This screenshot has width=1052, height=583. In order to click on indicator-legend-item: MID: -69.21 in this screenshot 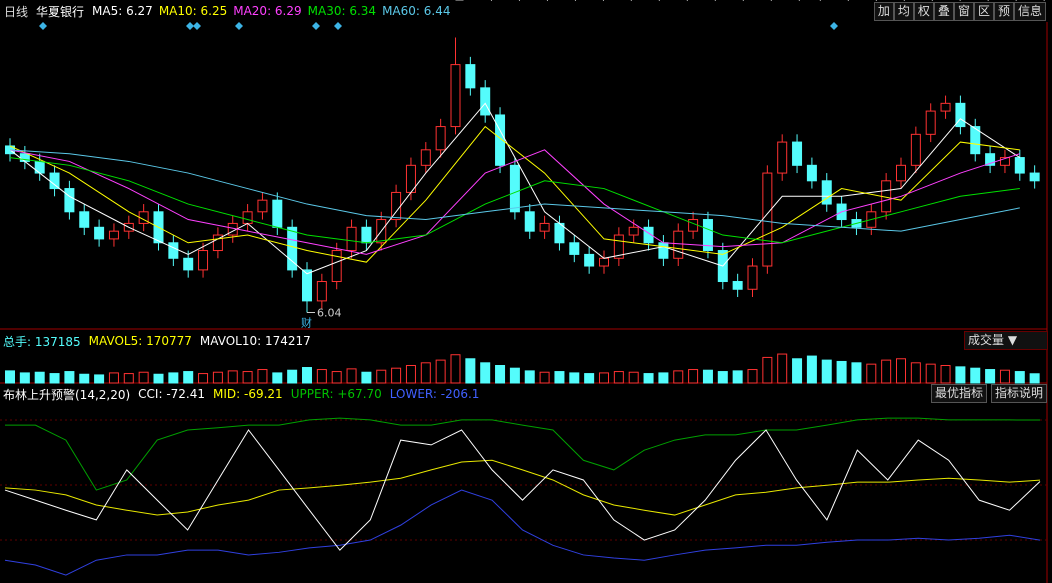, I will do `click(248, 394)`.